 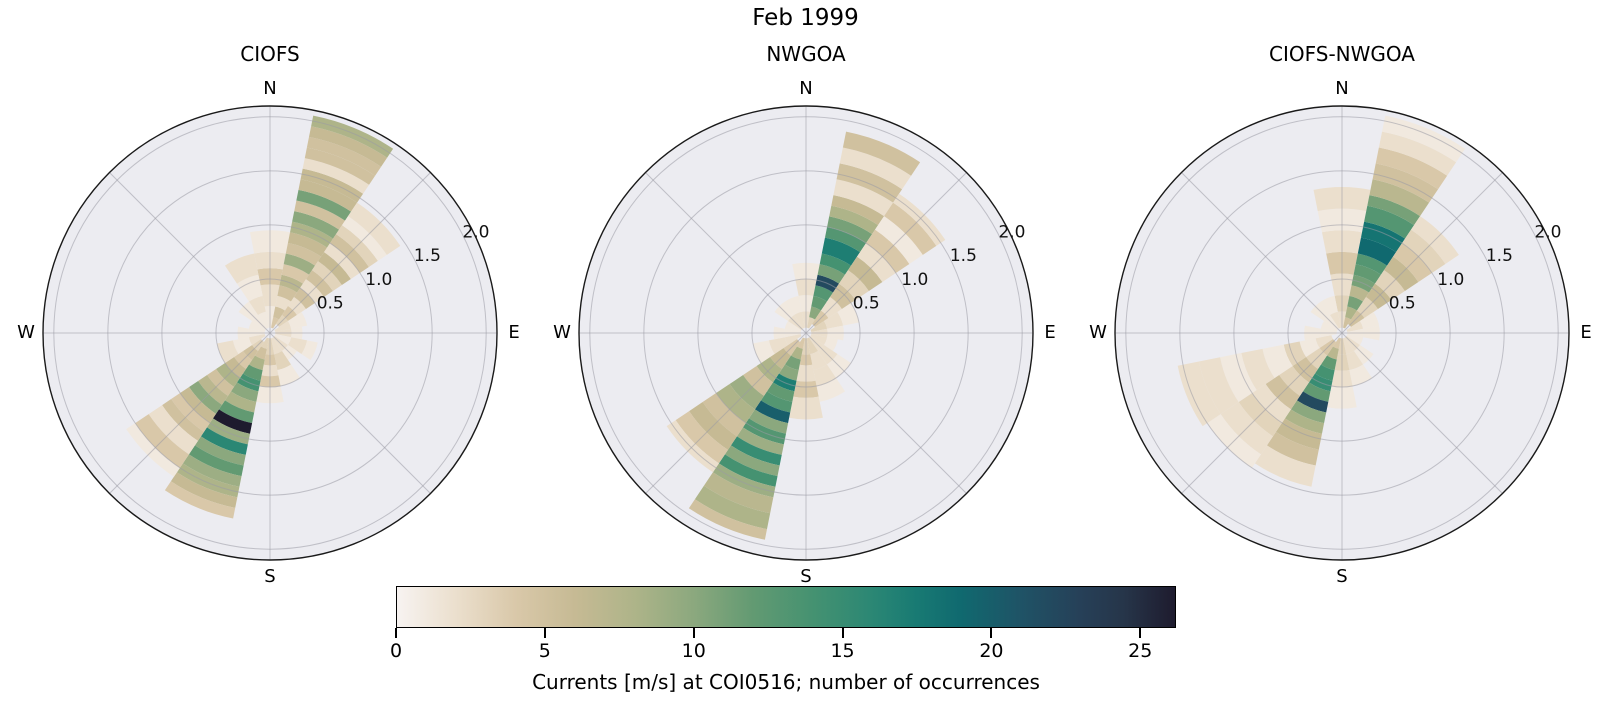 What do you see at coordinates (1499, 256) in the screenshot?
I see `radial-tick-label: 1.5` at bounding box center [1499, 256].